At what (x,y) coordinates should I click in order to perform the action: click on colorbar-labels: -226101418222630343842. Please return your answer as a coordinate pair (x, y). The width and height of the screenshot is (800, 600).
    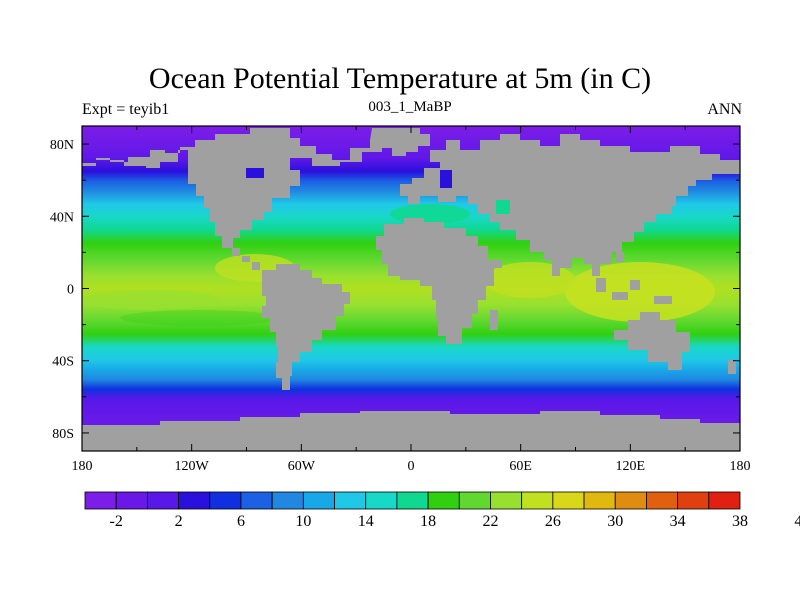
    Looking at the image, I should click on (455, 521).